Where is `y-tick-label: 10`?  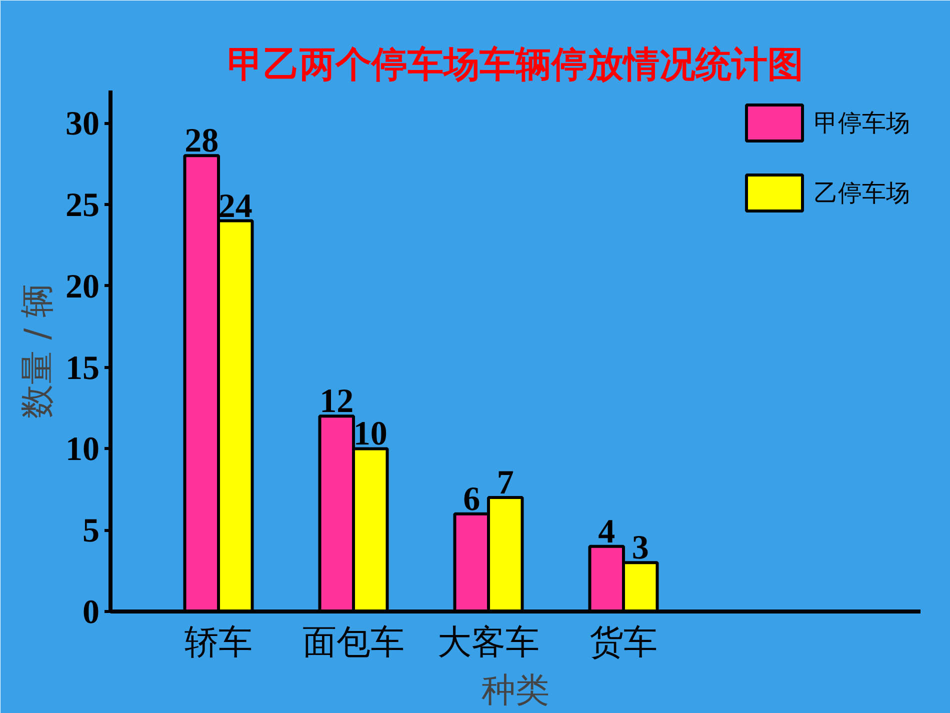
y-tick-label: 10 is located at coordinates (83, 449).